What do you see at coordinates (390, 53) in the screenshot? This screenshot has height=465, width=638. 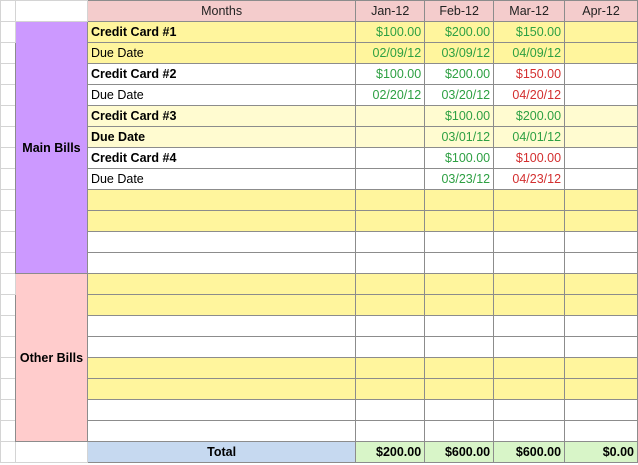 I see `value-cell: 02/09/12` at bounding box center [390, 53].